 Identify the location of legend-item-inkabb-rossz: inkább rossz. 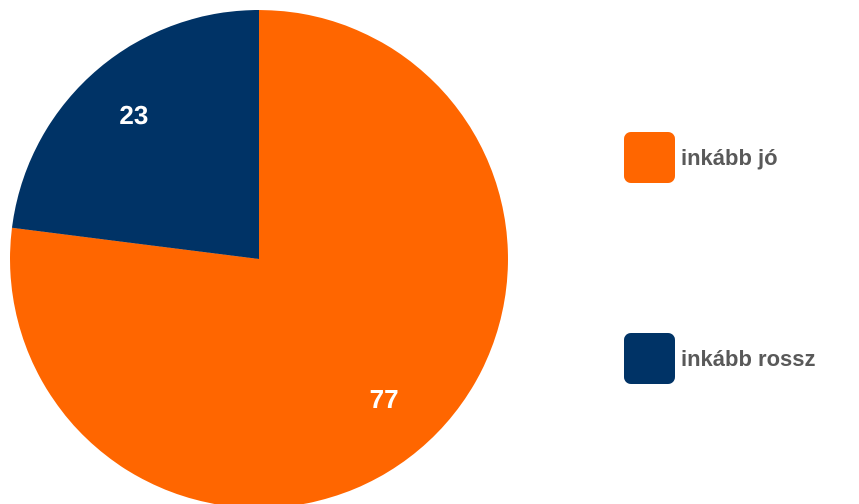
(719, 358).